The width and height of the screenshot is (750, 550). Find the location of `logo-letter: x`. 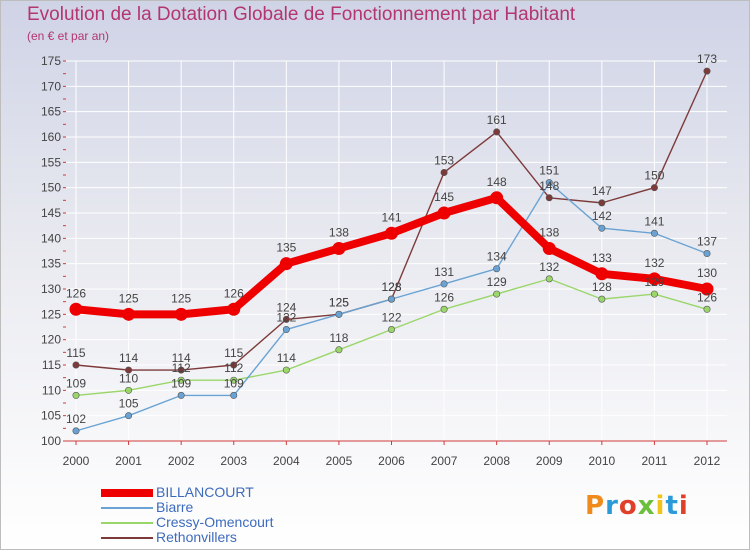

logo-letter: x is located at coordinates (646, 506).